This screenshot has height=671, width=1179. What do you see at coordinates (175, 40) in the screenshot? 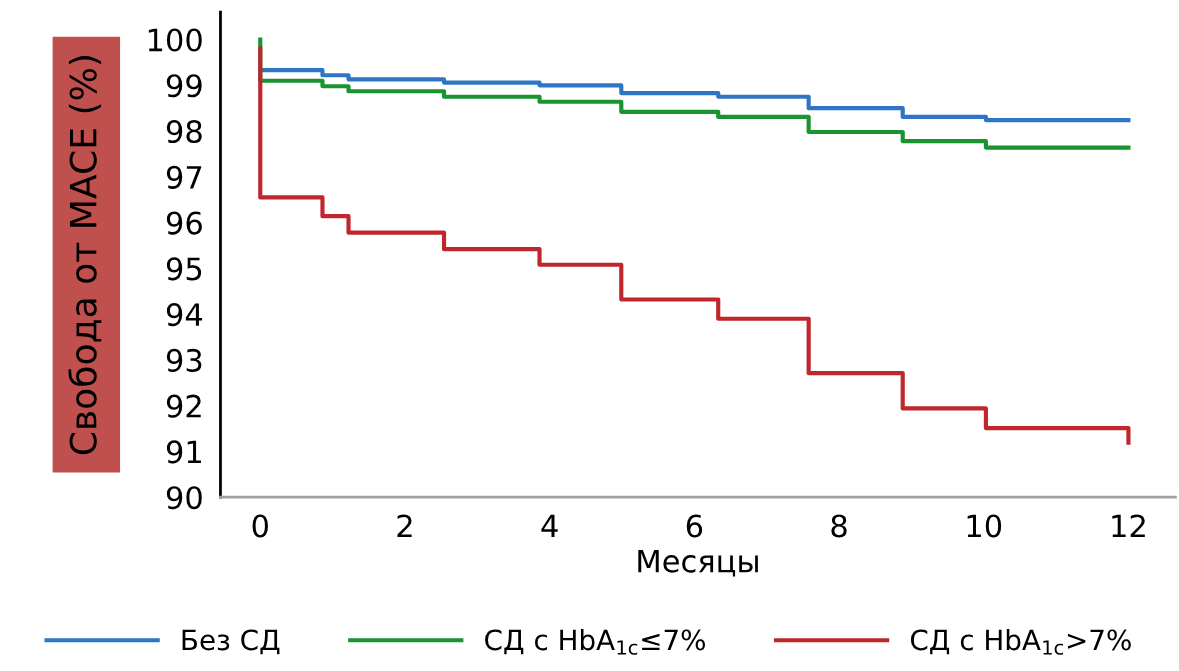
I see `y-tick-label: 100` at bounding box center [175, 40].